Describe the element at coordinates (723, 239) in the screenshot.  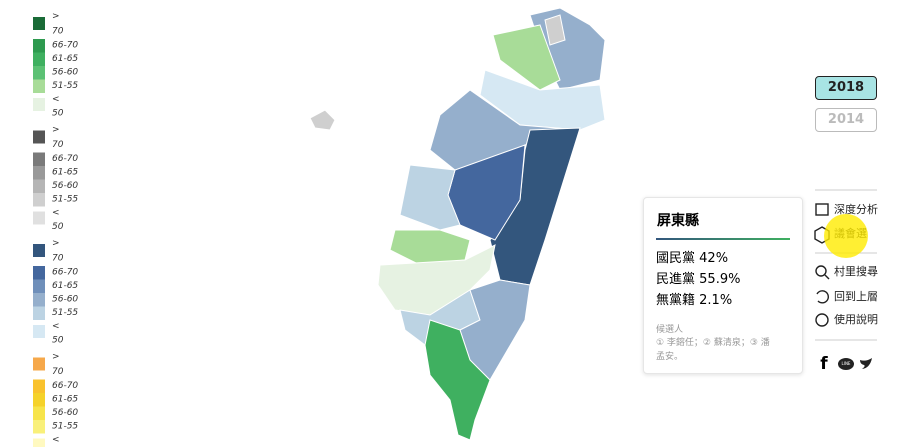
I see `card-rule` at that location.